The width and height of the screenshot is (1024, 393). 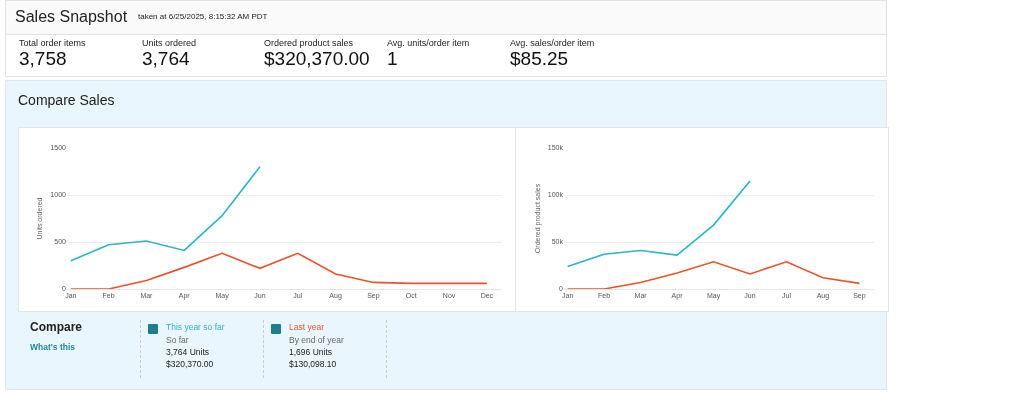 What do you see at coordinates (316, 340) in the screenshot?
I see `text: By end of year` at bounding box center [316, 340].